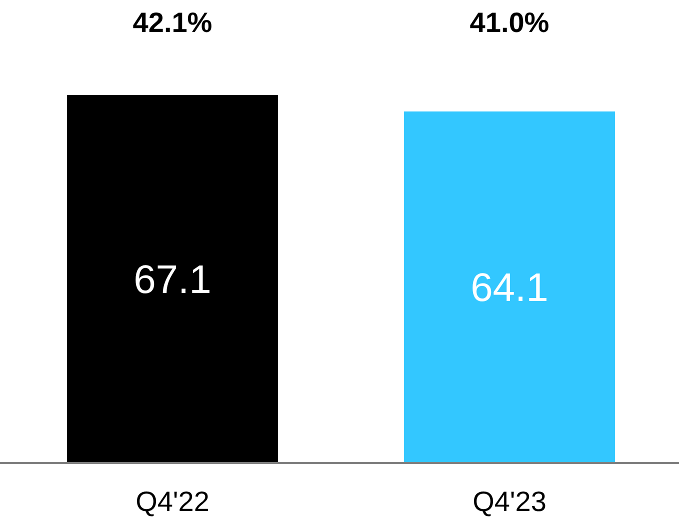  What do you see at coordinates (173, 501) in the screenshot?
I see `x-tick-label: Q4'22` at bounding box center [173, 501].